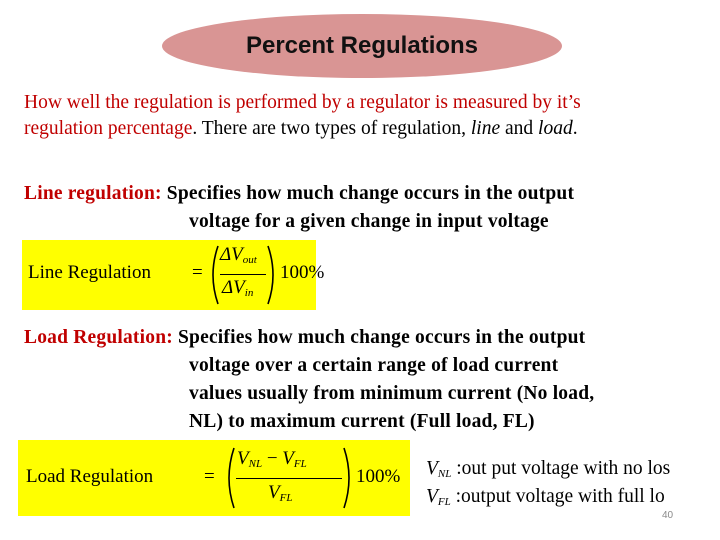 The height and width of the screenshot is (540, 720). What do you see at coordinates (238, 288) in the screenshot?
I see `formula-denominator: ΔVin` at bounding box center [238, 288].